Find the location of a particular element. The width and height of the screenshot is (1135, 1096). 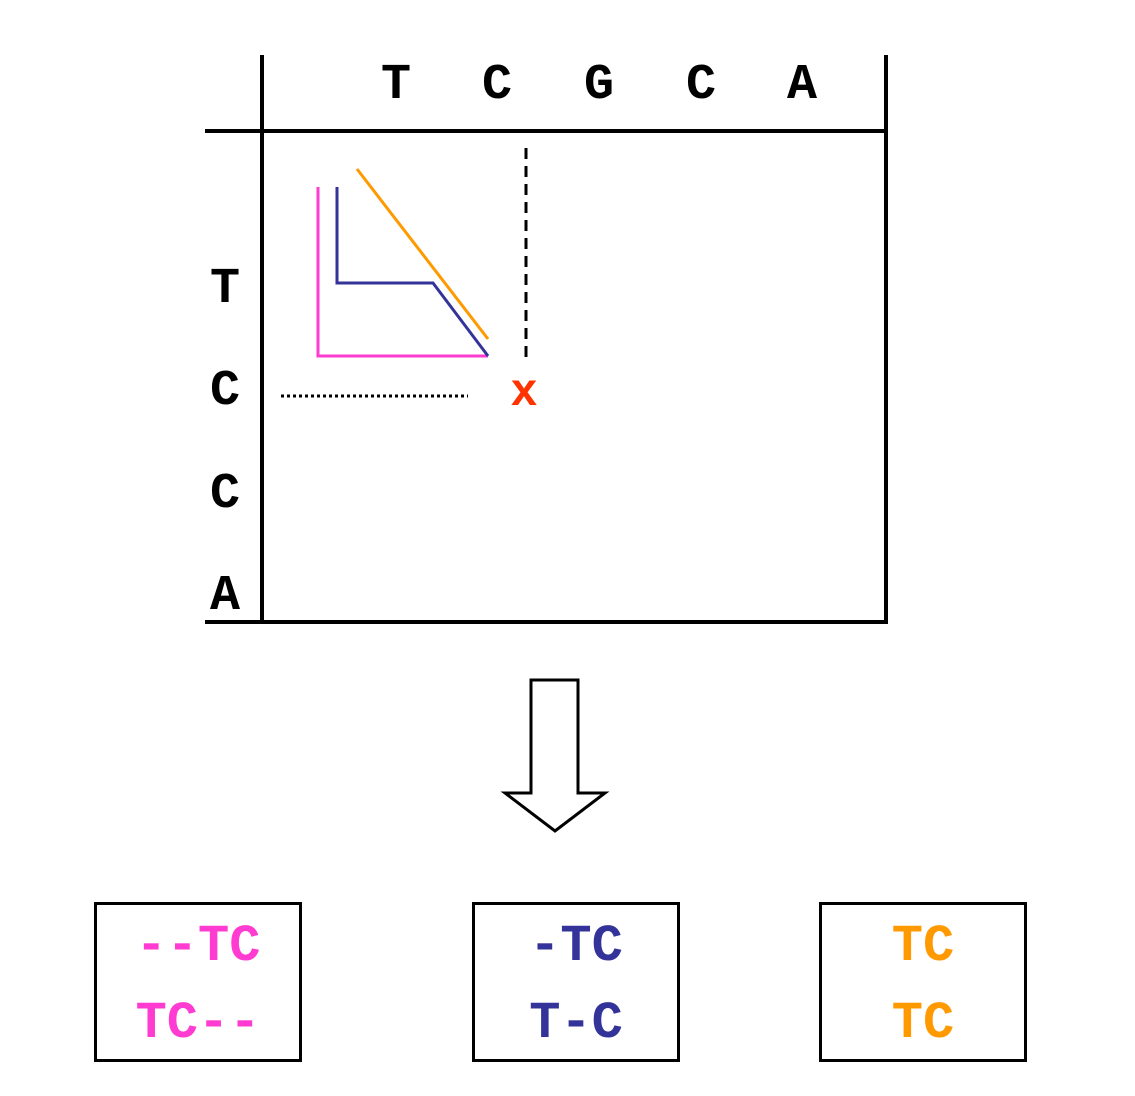

orange-path is located at coordinates (422, 254).